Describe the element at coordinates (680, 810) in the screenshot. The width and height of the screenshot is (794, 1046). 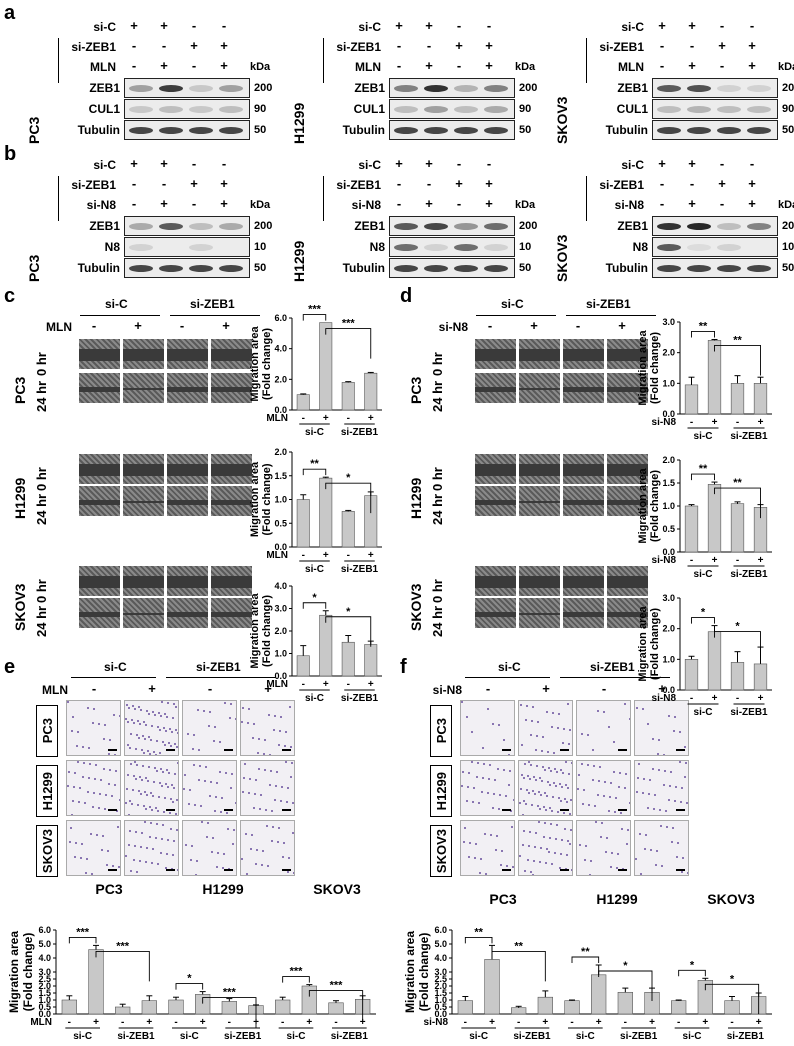
I see `trans-f-scale-bar` at that location.